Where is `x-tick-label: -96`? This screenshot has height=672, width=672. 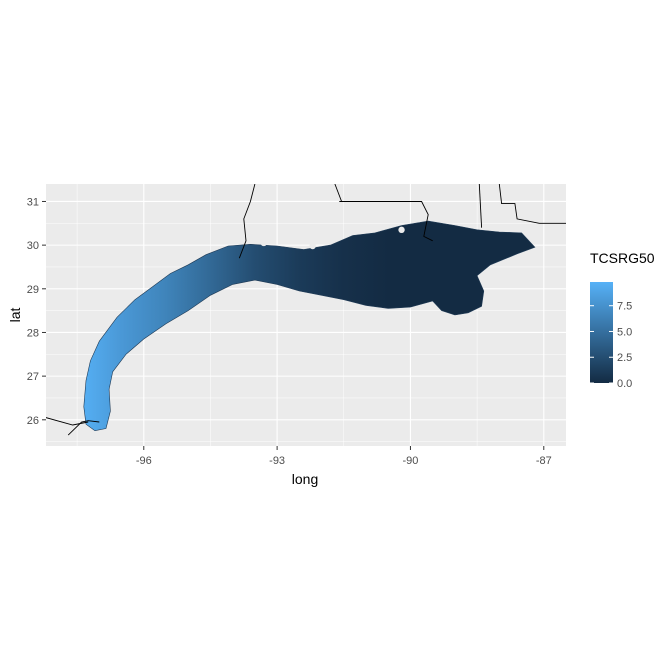
x-tick-label: -96 is located at coordinates (144, 461).